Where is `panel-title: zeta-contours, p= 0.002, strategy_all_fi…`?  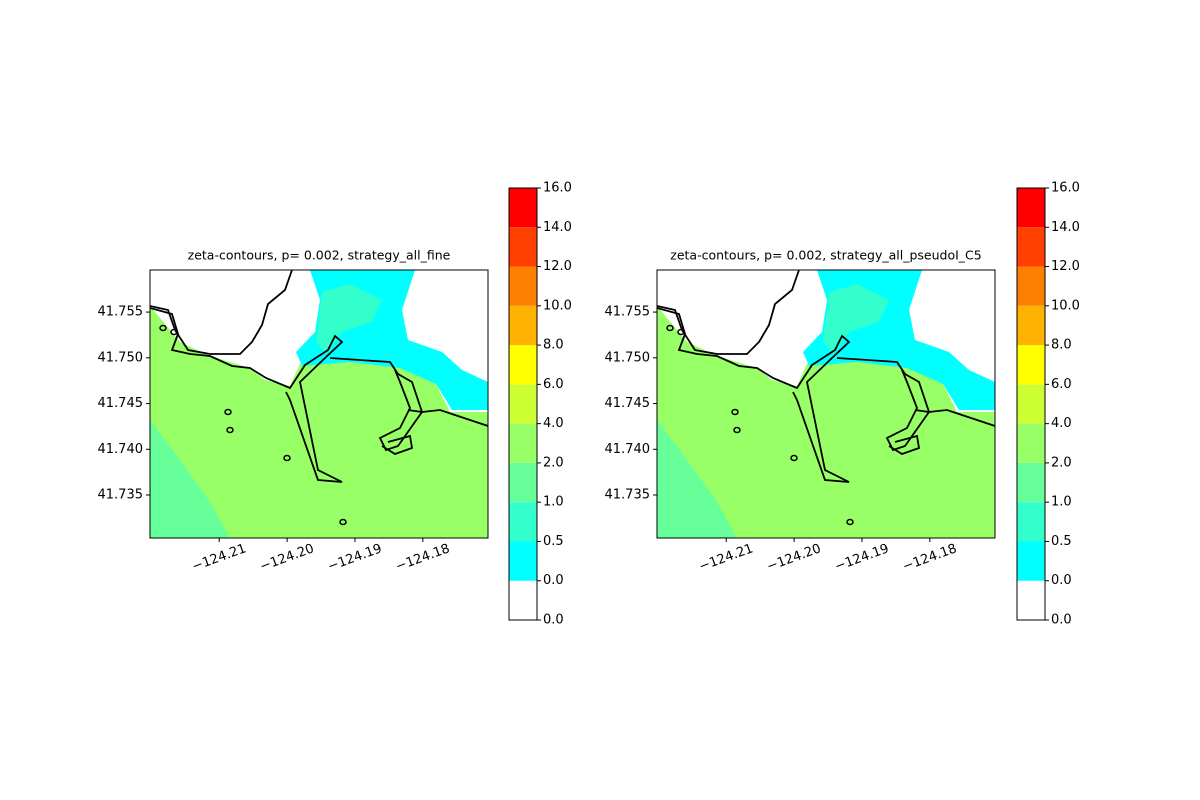
panel-title: zeta-contours, p= 0.002, strategy_all_fi… is located at coordinates (319, 255).